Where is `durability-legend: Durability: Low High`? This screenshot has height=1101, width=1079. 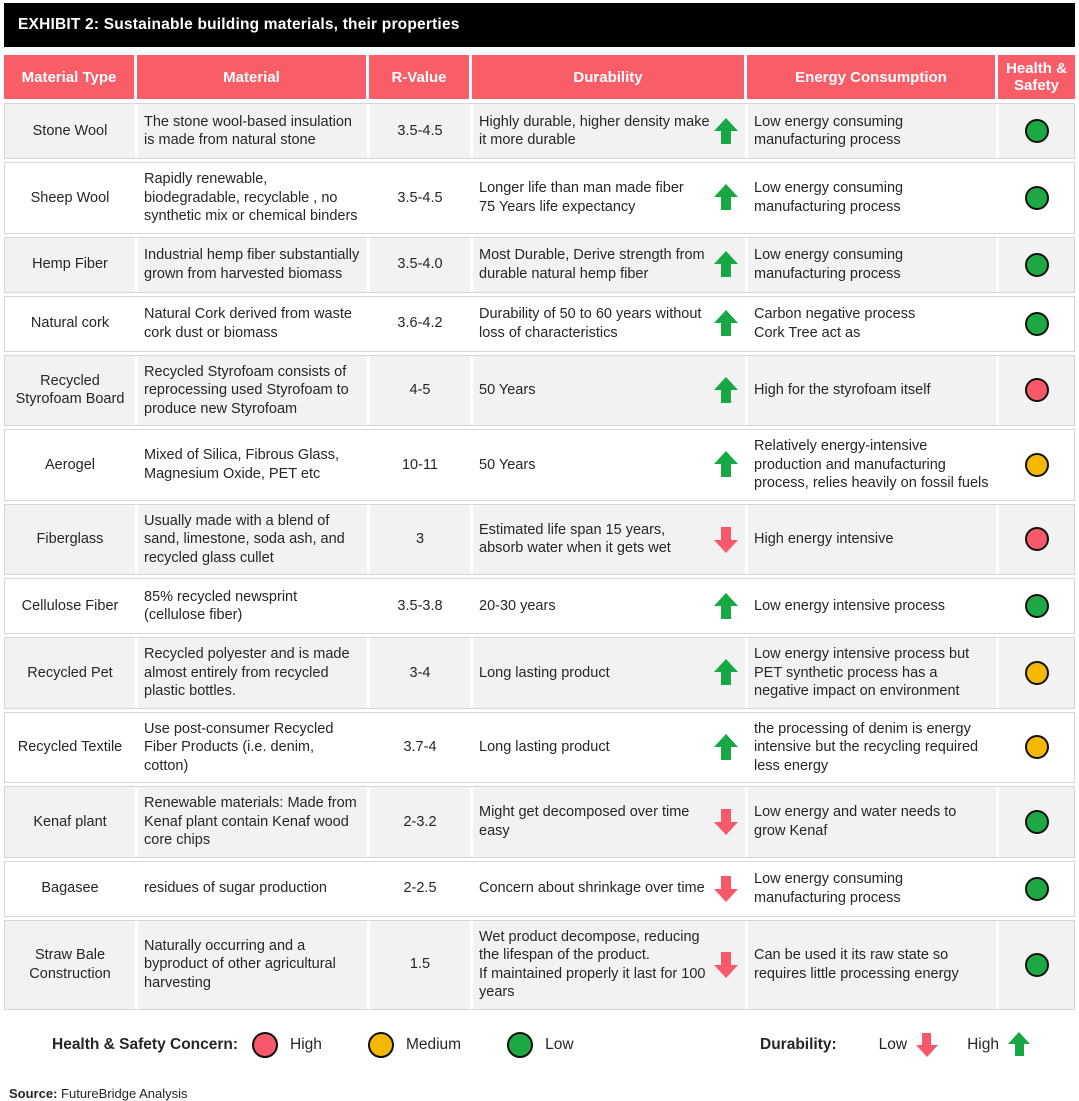 durability-legend: Durability: Low High is located at coordinates (895, 1044).